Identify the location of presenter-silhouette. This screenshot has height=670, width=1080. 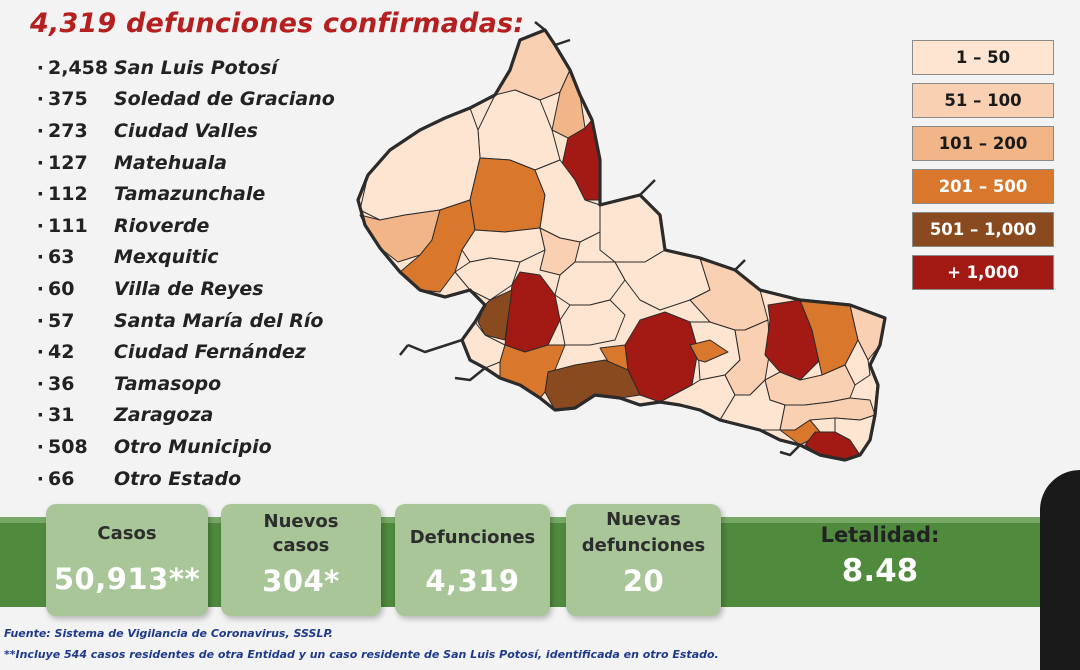
(1060, 570).